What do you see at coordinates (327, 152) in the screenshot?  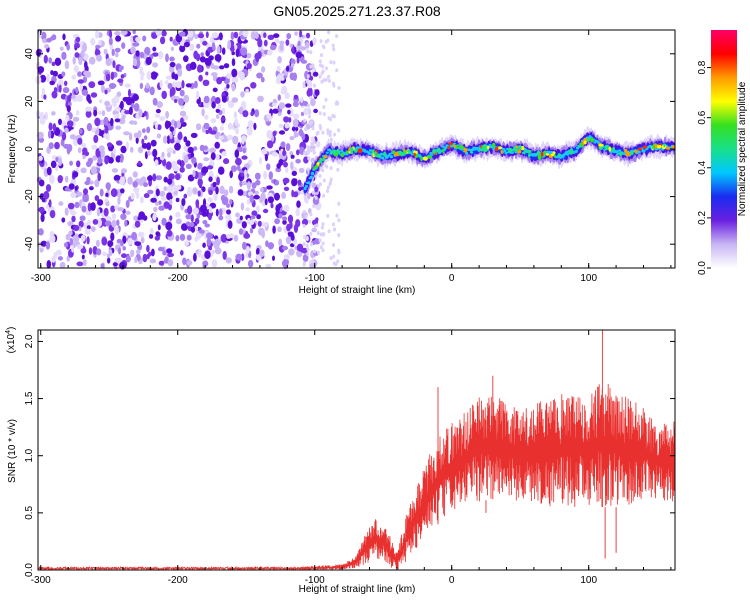 I see `spectrogram-ridge-cell` at bounding box center [327, 152].